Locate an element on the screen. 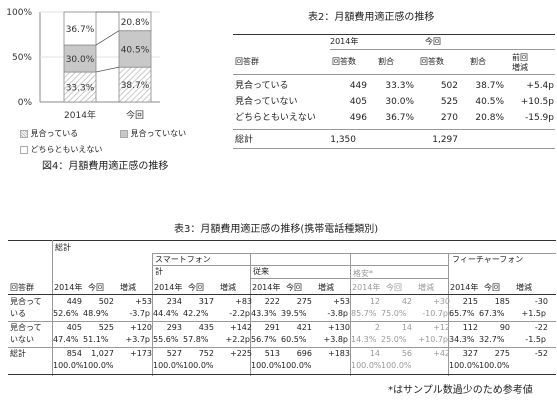  table3-cell: 449 is located at coordinates (74, 301).